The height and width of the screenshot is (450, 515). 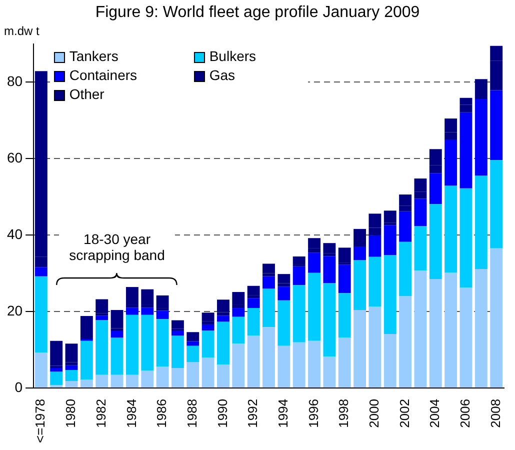 I want to click on y-tick-label: 40, so click(x=14, y=234).